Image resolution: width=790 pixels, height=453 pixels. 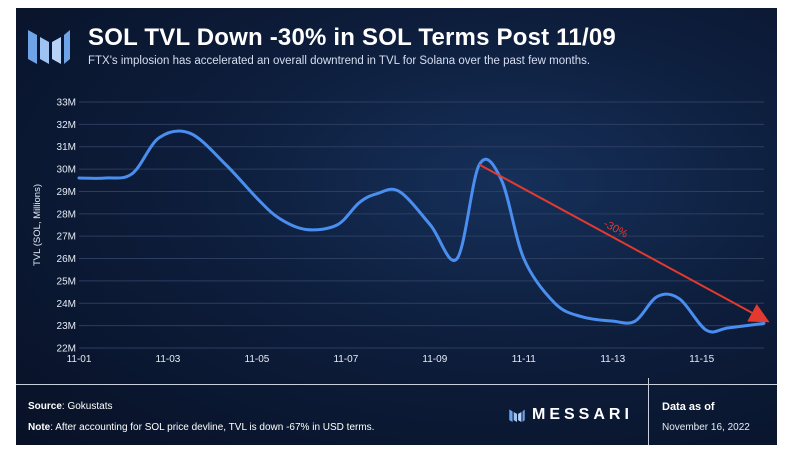 I want to click on y-axis-label: TVL (SOL, Millions), so click(x=37, y=225).